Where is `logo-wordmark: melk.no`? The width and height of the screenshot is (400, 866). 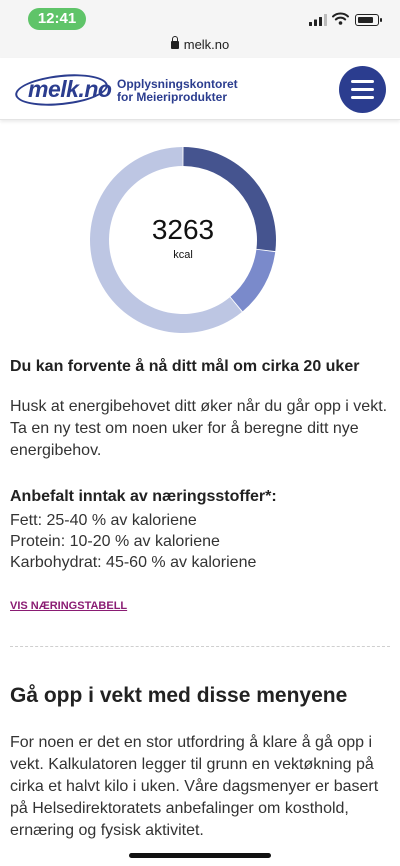
logo-wordmark: melk.no is located at coordinates (70, 89).